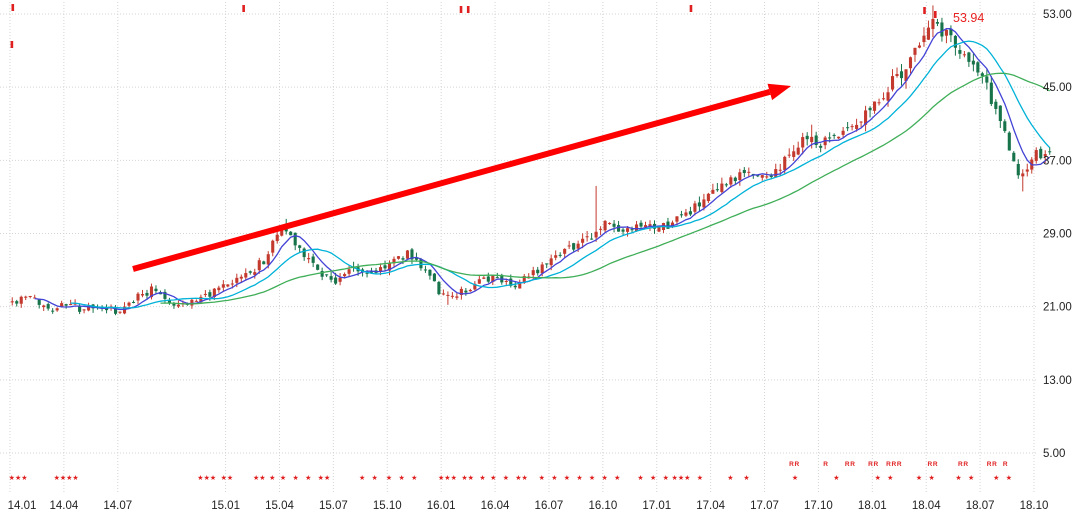 The height and width of the screenshot is (516, 1080). Describe the element at coordinates (1057, 88) in the screenshot. I see `y-axis-label: 45.00` at that location.